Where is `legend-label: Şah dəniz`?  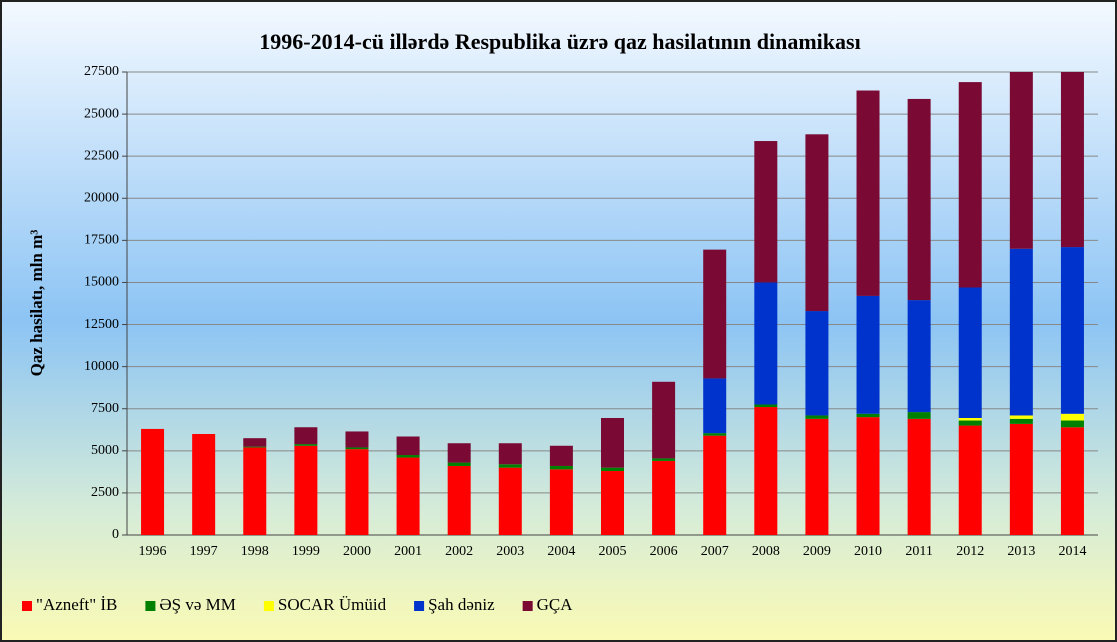 legend-label: Şah dəniz is located at coordinates (461, 604).